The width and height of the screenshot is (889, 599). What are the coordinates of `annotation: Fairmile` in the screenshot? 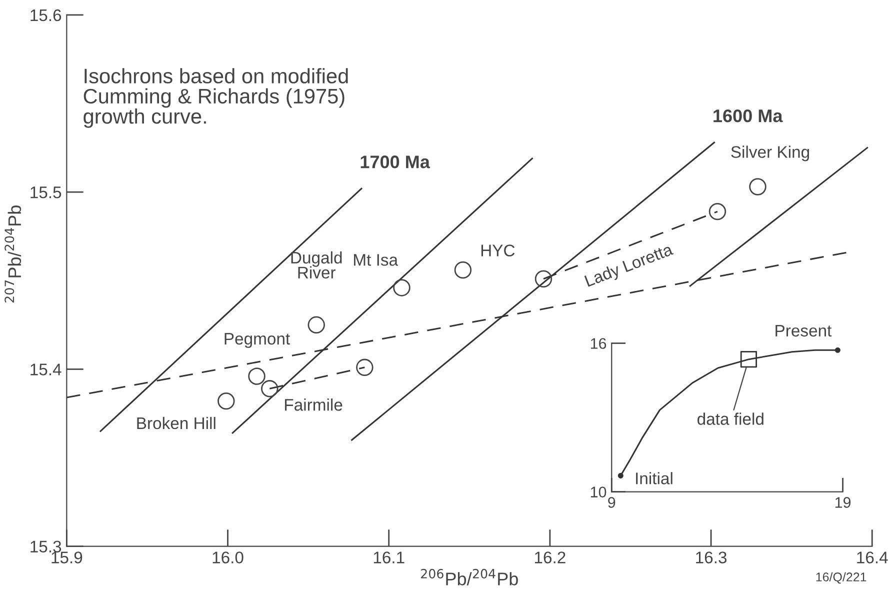 It's located at (313, 404).